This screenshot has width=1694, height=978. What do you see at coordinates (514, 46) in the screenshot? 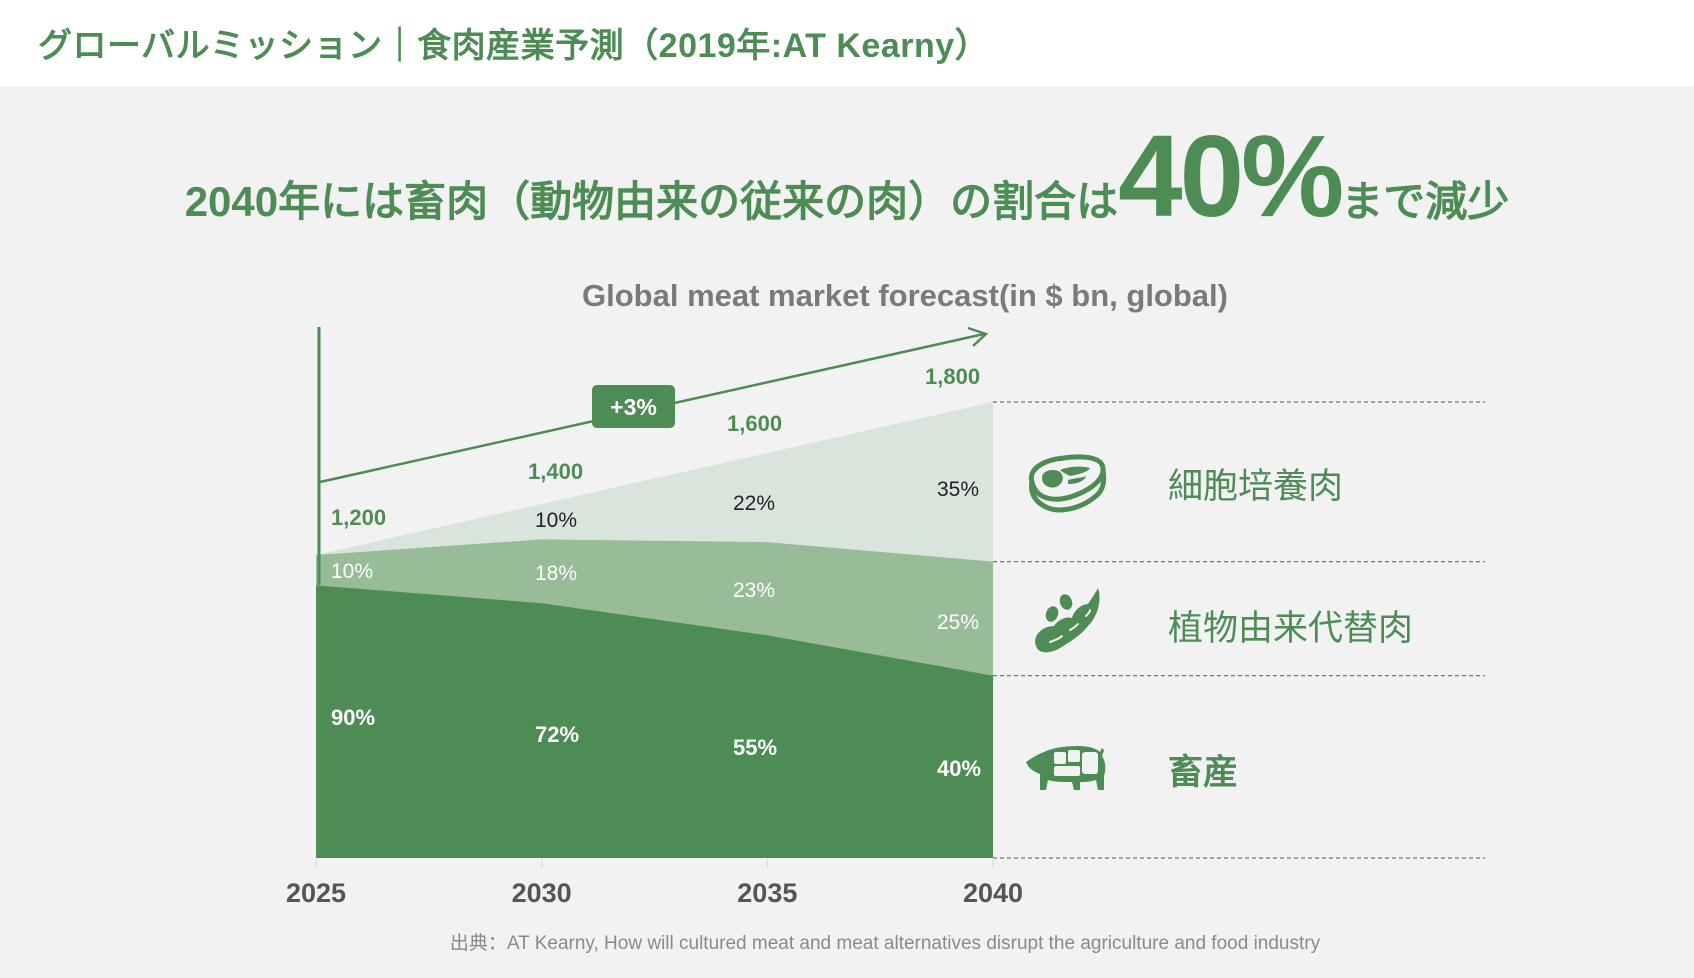
I see `page-title: グローバルミッション｜食肉産業予測（2019年:AT Kearny）` at bounding box center [514, 46].